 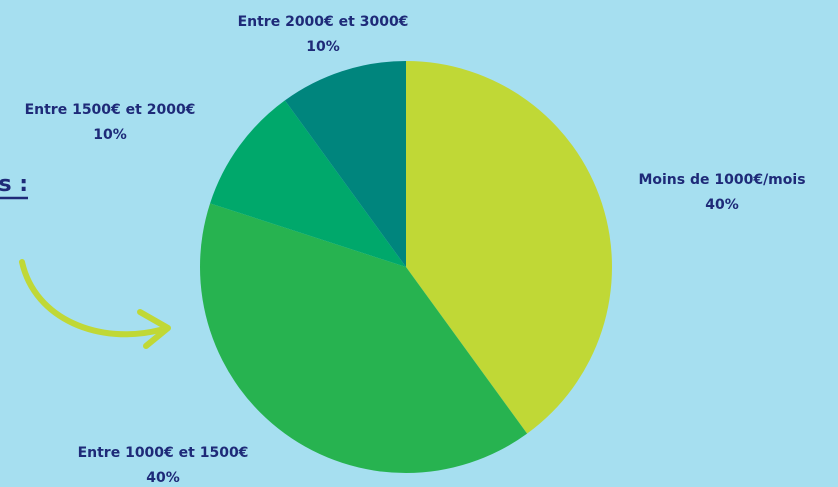 I want to click on slice-label: Moins de 1000€/mois, so click(x=721, y=180).